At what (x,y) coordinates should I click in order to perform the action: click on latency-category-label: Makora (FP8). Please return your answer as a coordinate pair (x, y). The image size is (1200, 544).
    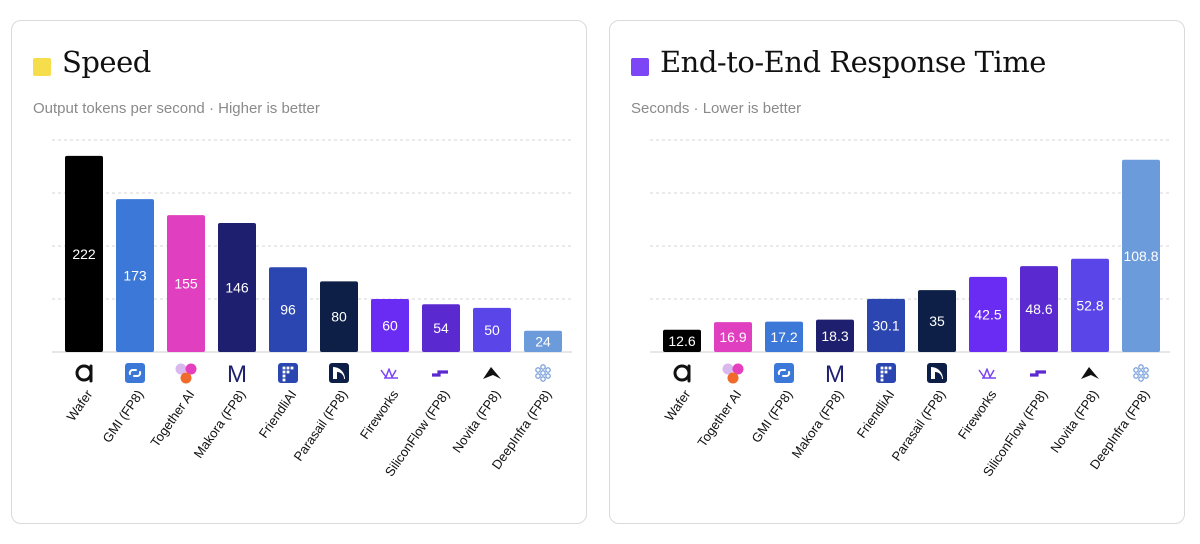
    Looking at the image, I should click on (818, 424).